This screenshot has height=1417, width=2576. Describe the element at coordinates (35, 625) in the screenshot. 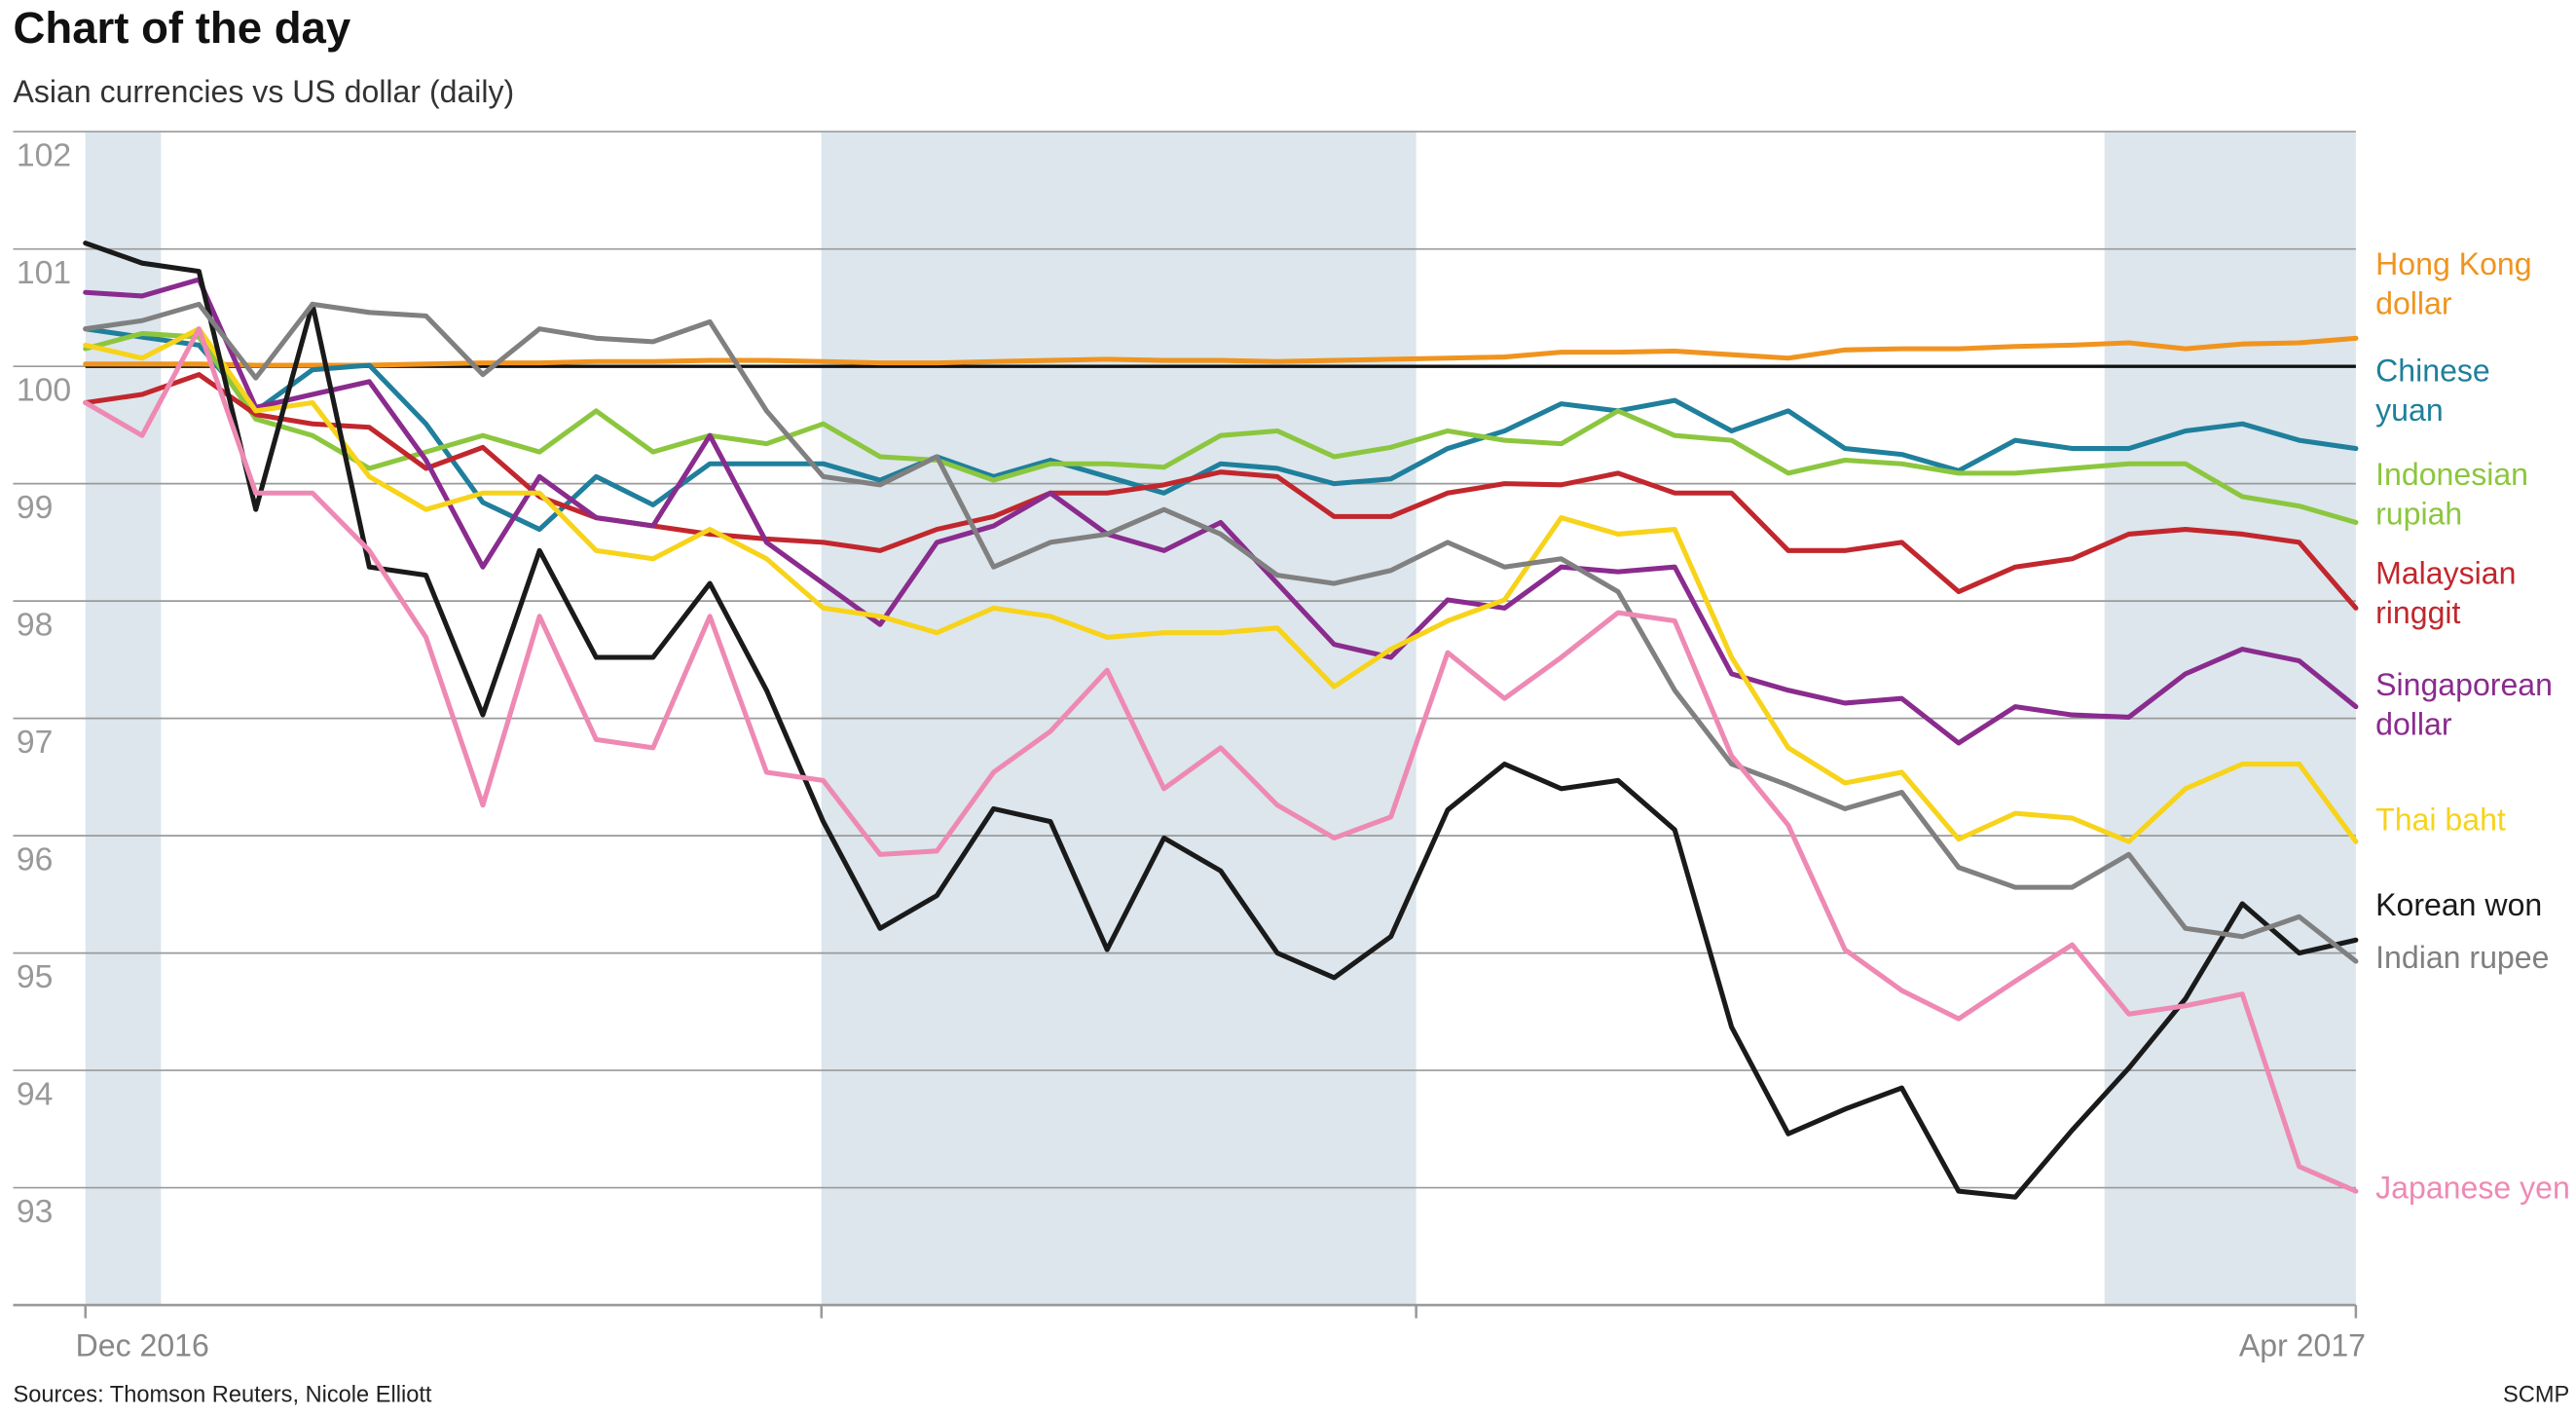

I see `y-tick-label: 98` at that location.